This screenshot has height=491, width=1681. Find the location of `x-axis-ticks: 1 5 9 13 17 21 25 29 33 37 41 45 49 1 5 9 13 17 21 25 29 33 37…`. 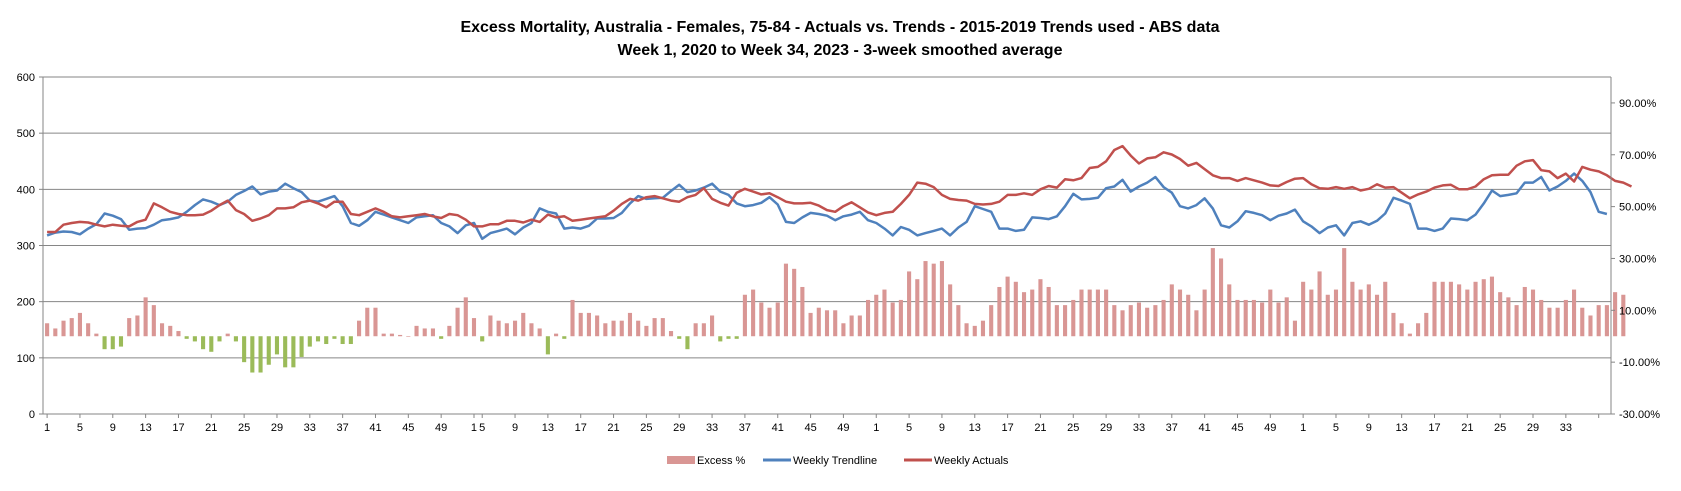

x-axis-ticks: 1 5 9 13 17 21 25 29 33 37 41 45 49 1 5 9 13 17 21 25 29 33 37… is located at coordinates (822, 424).